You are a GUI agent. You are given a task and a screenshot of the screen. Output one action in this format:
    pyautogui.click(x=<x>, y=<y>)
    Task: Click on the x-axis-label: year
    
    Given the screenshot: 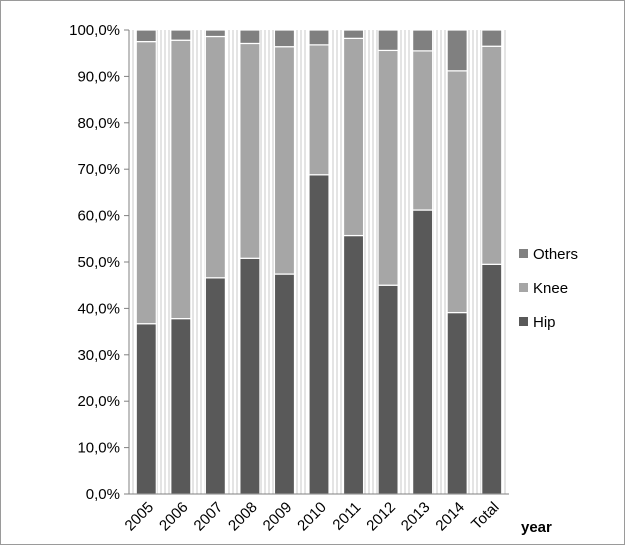 What is the action you would take?
    pyautogui.click(x=536, y=527)
    